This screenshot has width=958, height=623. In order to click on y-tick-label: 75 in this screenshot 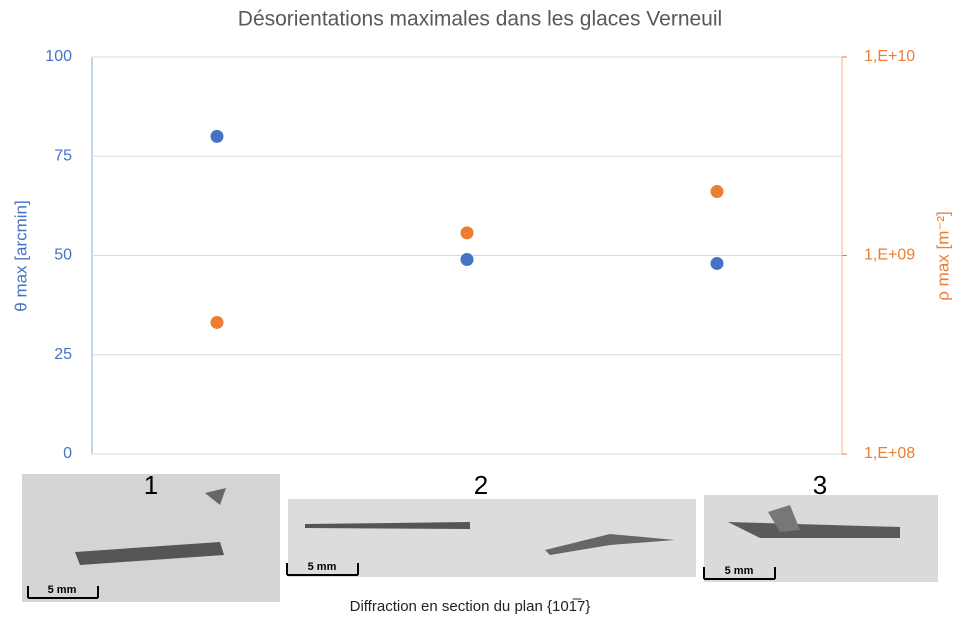, I will do `click(63, 155)`.